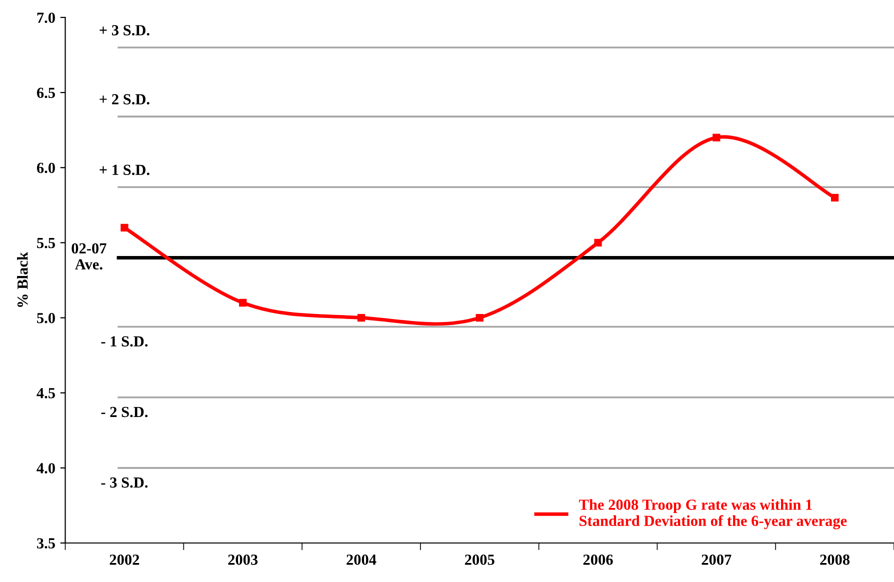 This screenshot has width=894, height=582. I want to click on x-tick-label: 2005, so click(479, 559).